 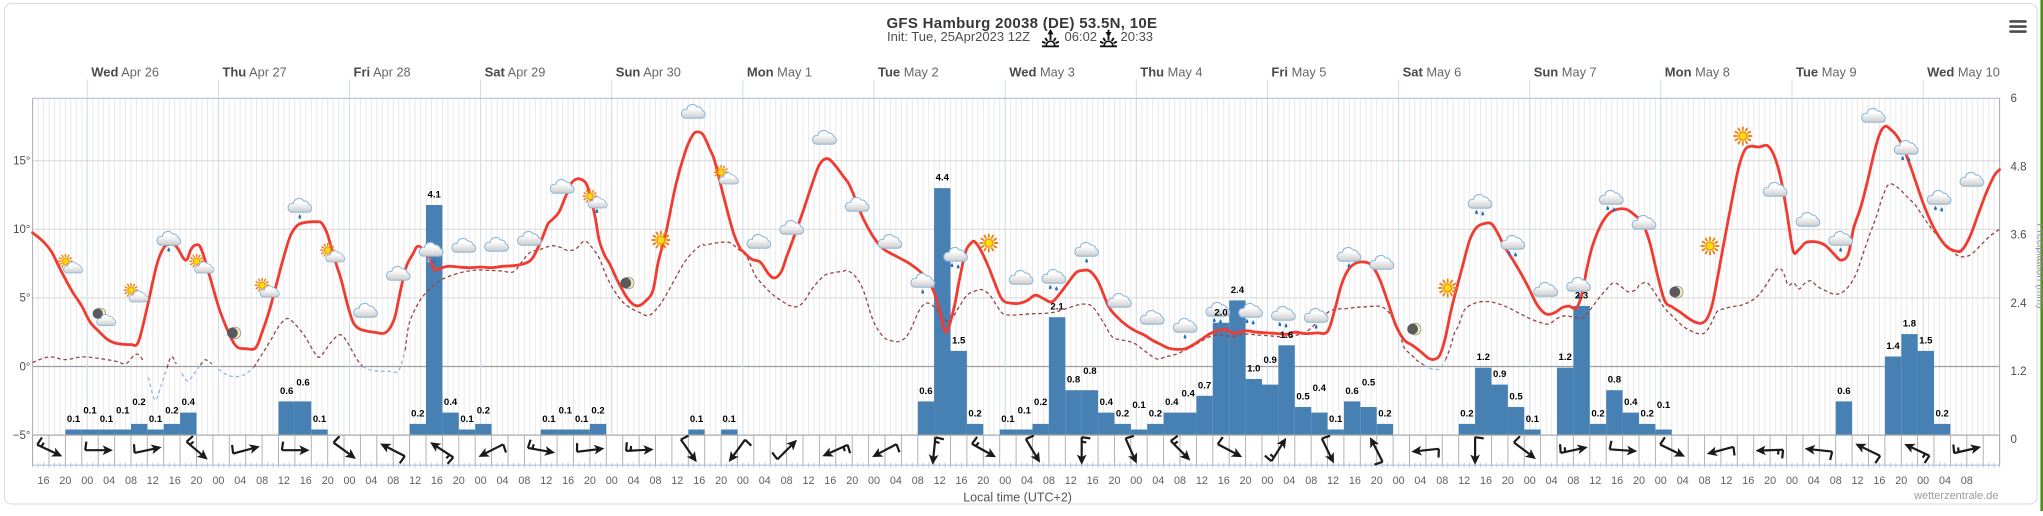 I want to click on svg-text: Sun May 7, so click(x=1565, y=72).